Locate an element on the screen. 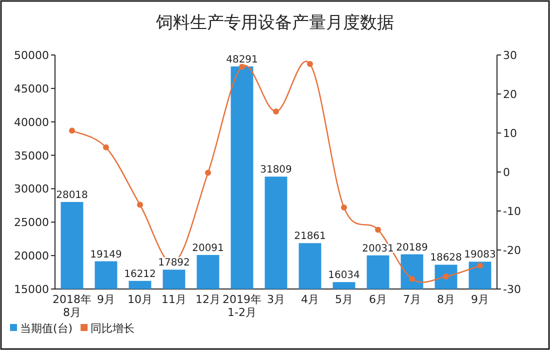 The height and width of the screenshot is (350, 550). x-tick-label: 2019年1-2月 is located at coordinates (242, 306).